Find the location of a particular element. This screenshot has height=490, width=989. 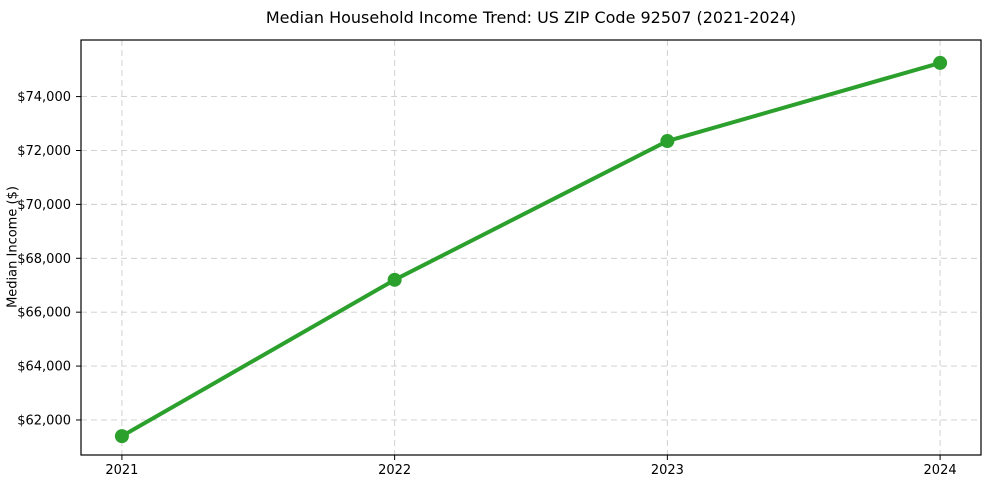

y-tick-label: $68,000 is located at coordinates (44, 259).